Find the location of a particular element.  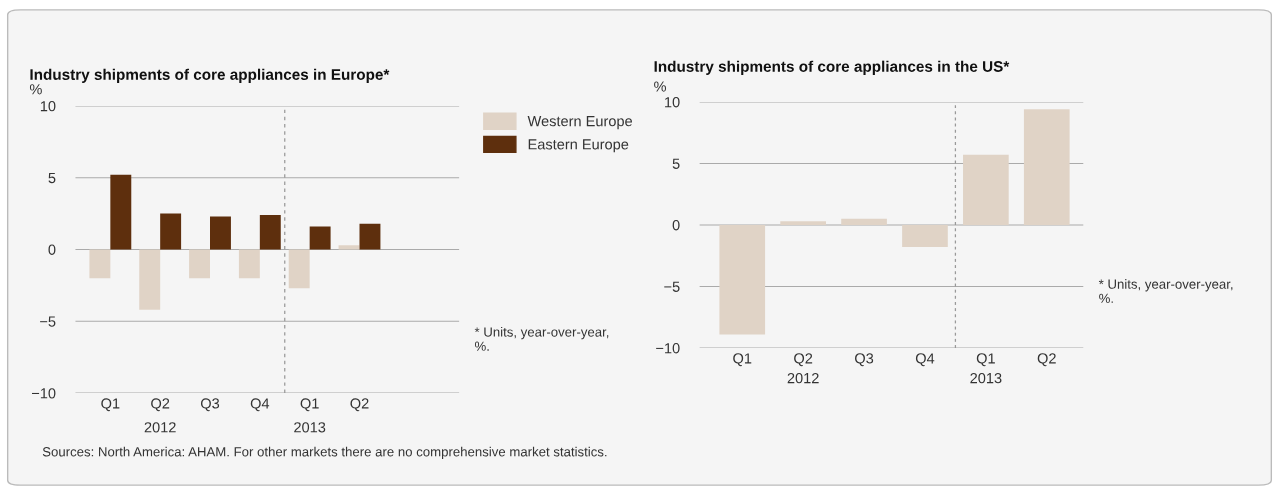

source-note: Sources: North America: AHAM. For other markets there are no comprehensive market statistics. is located at coordinates (324, 453).